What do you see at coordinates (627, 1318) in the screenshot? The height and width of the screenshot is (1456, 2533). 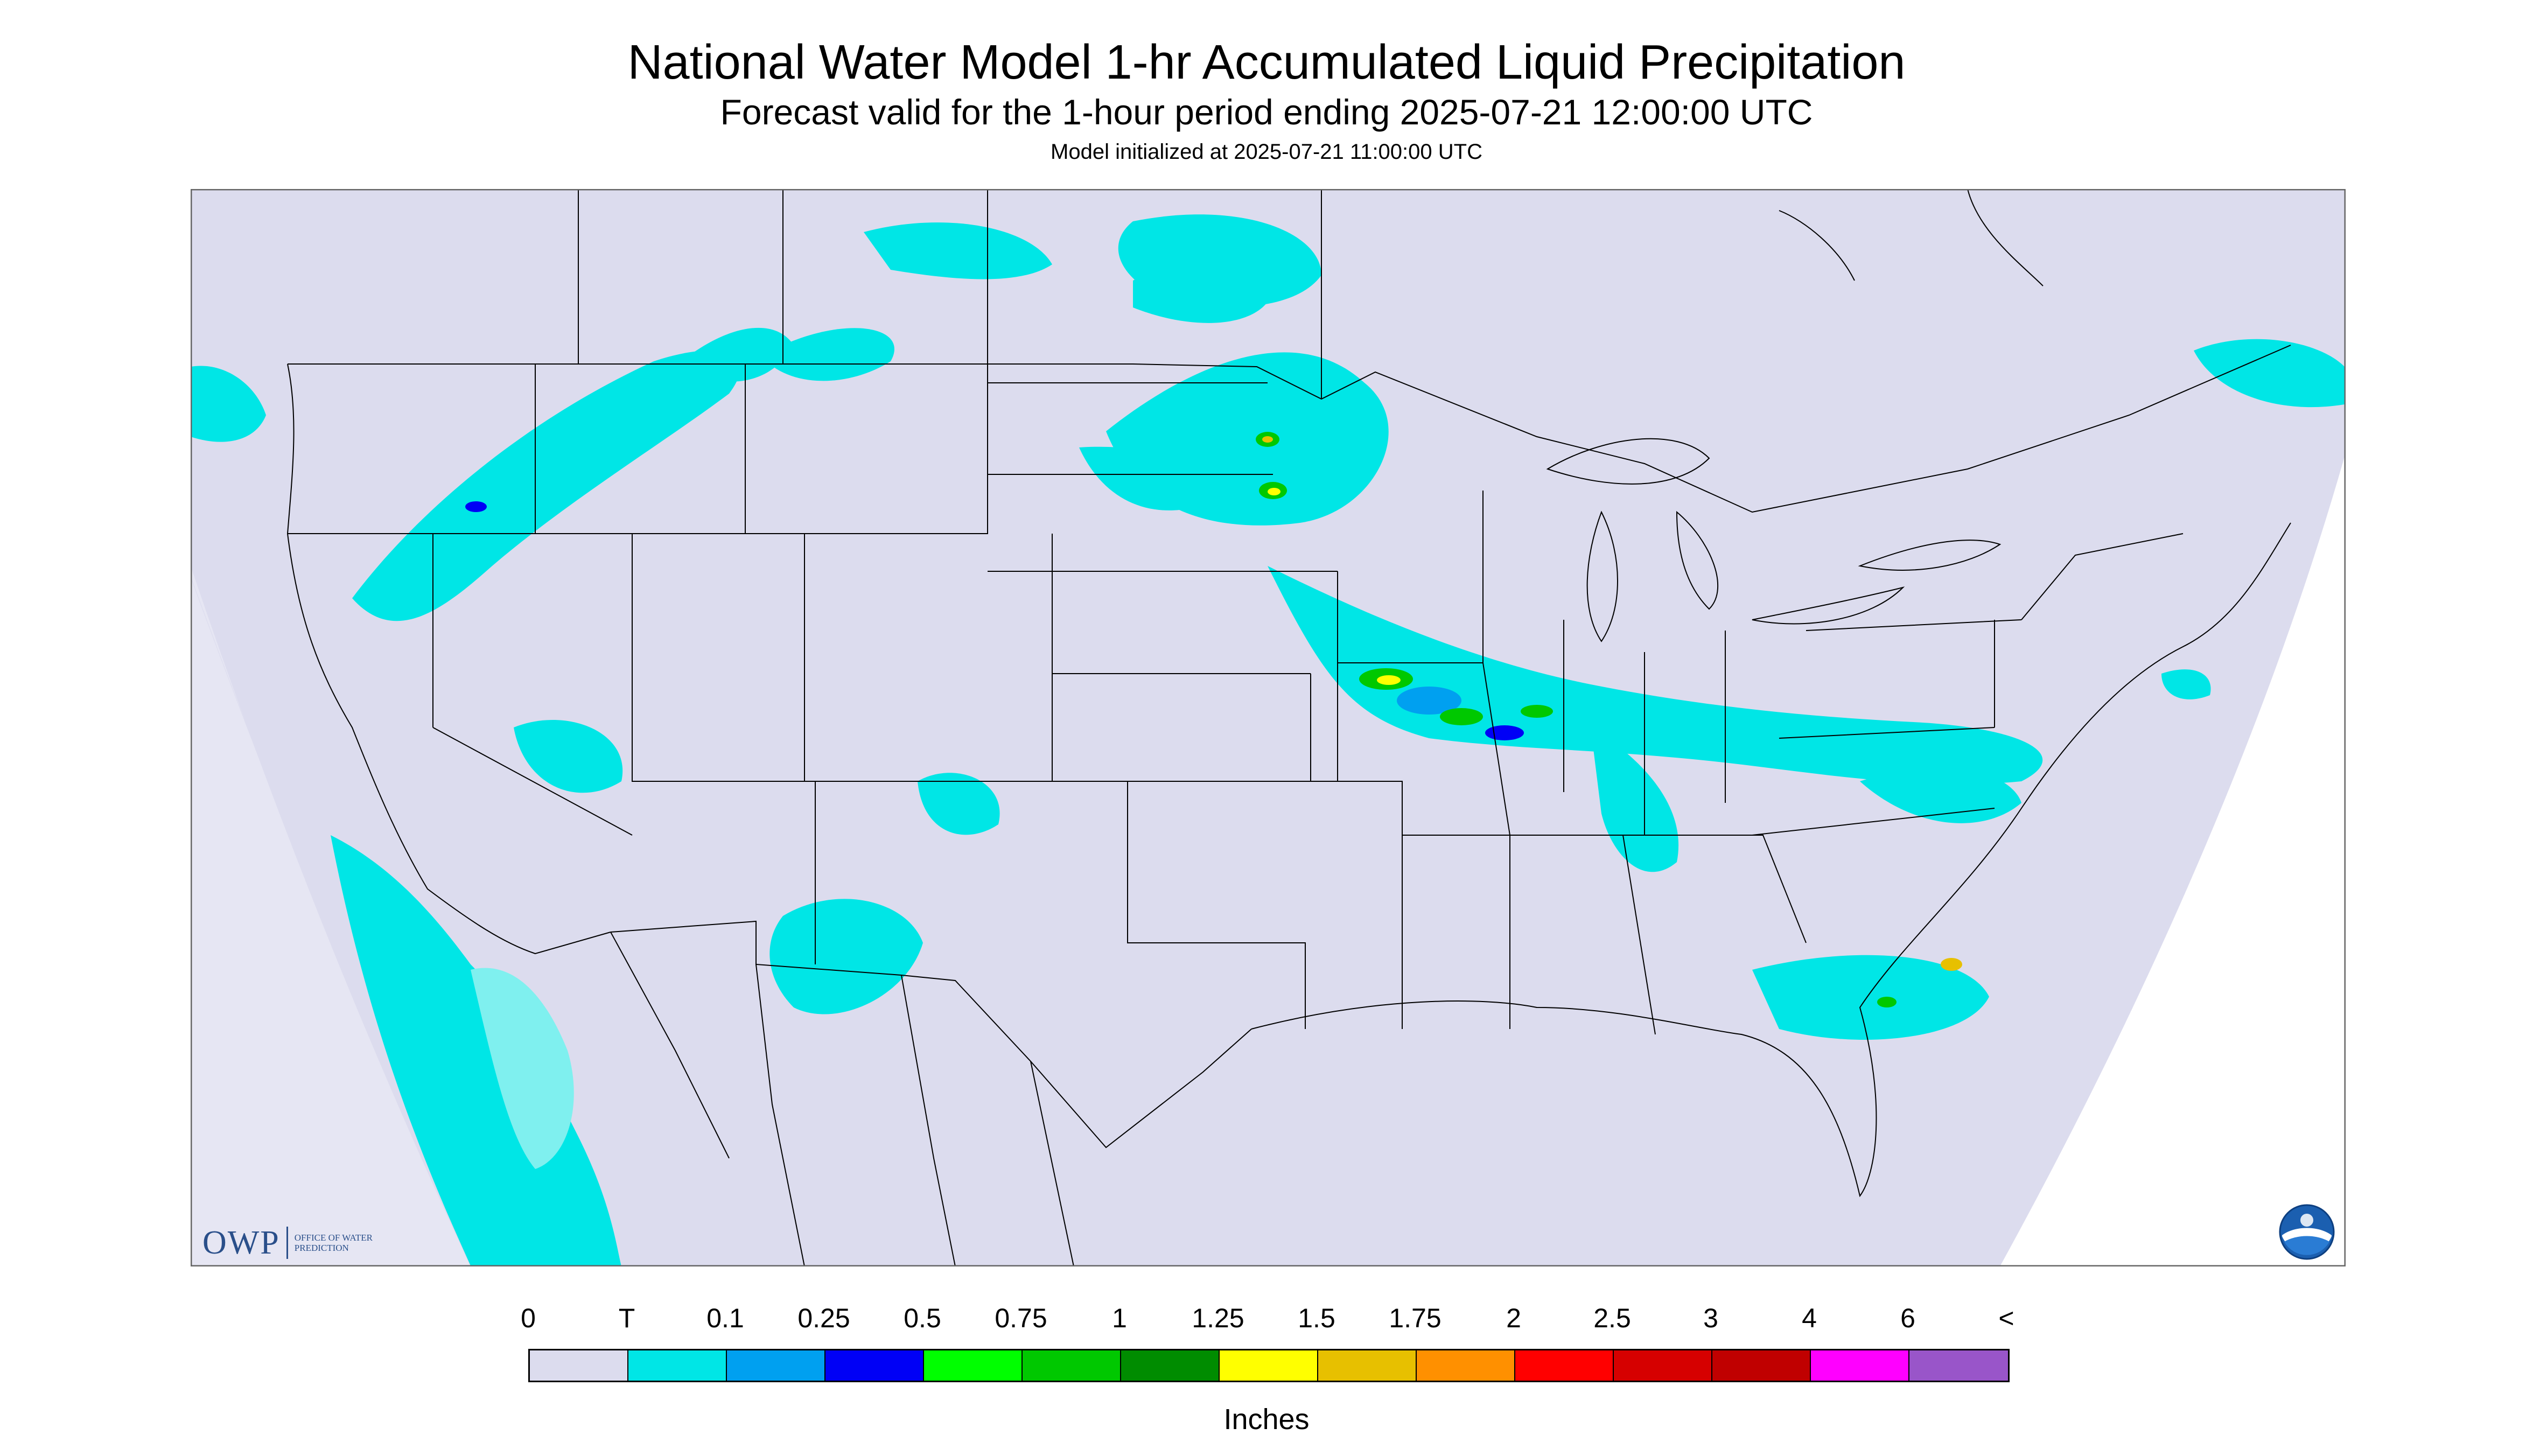 I see `legend-tick-label: T` at bounding box center [627, 1318].